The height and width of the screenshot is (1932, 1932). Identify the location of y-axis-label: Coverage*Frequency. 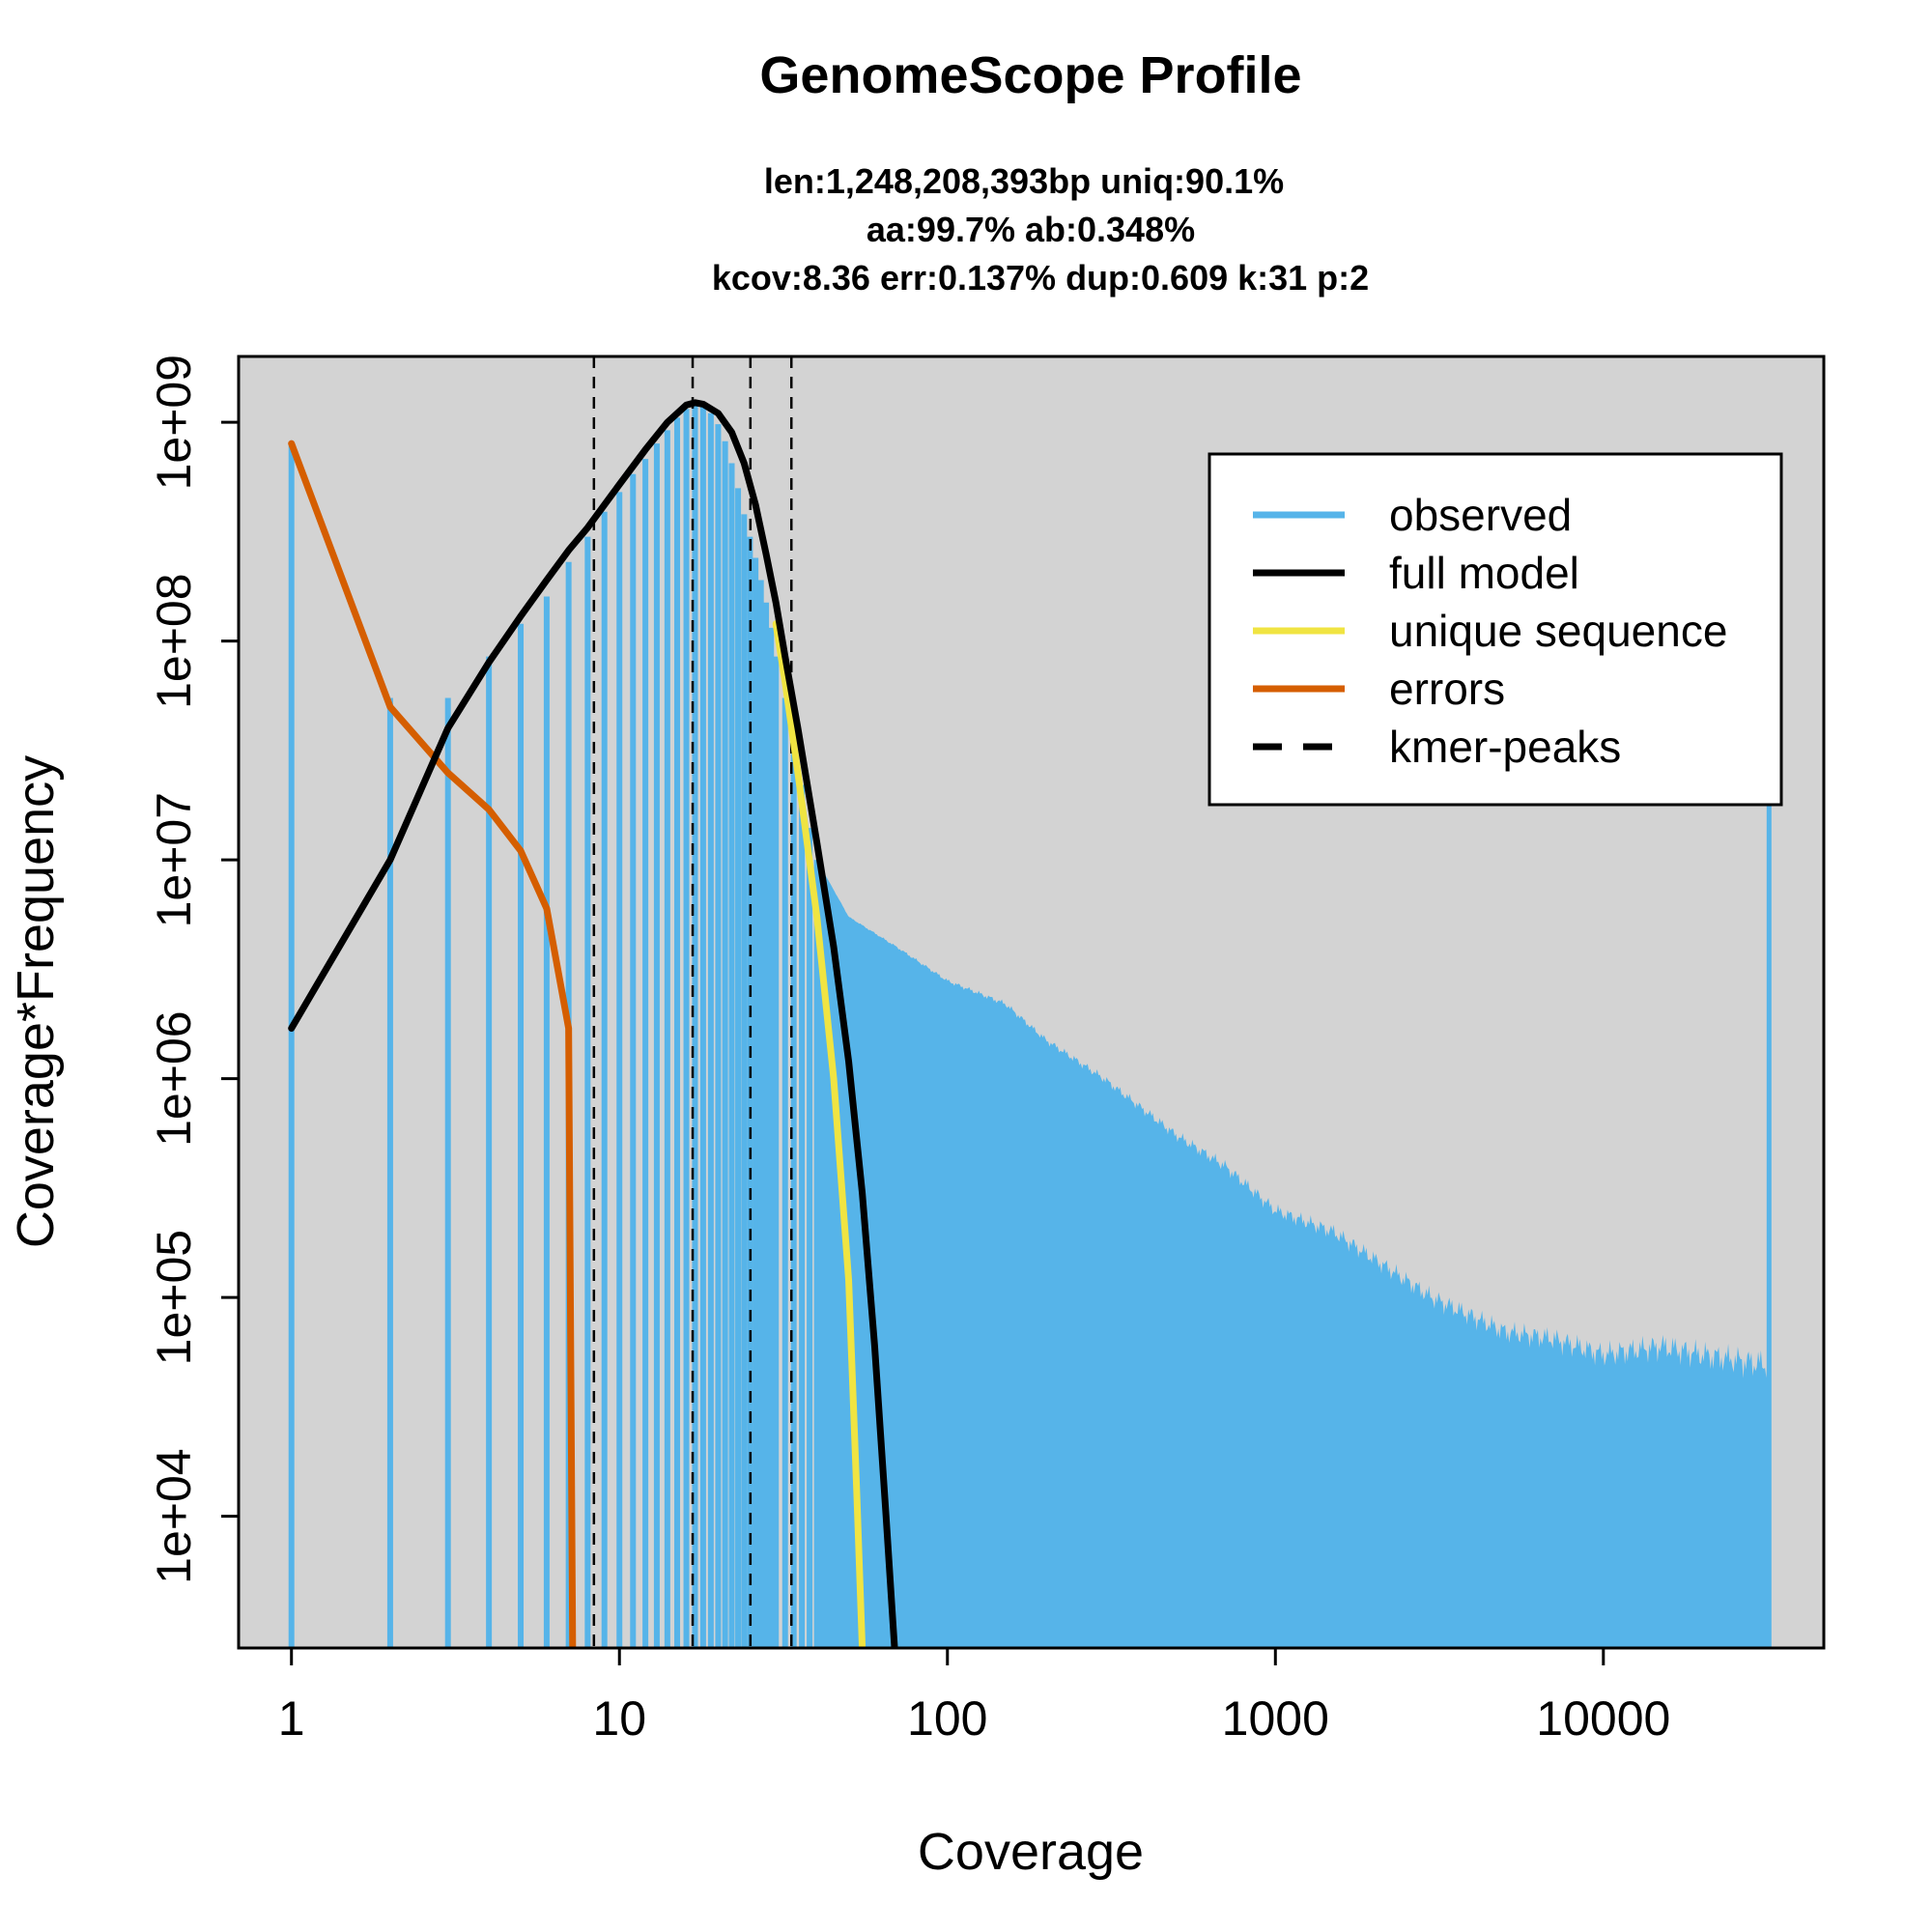
(36, 1002).